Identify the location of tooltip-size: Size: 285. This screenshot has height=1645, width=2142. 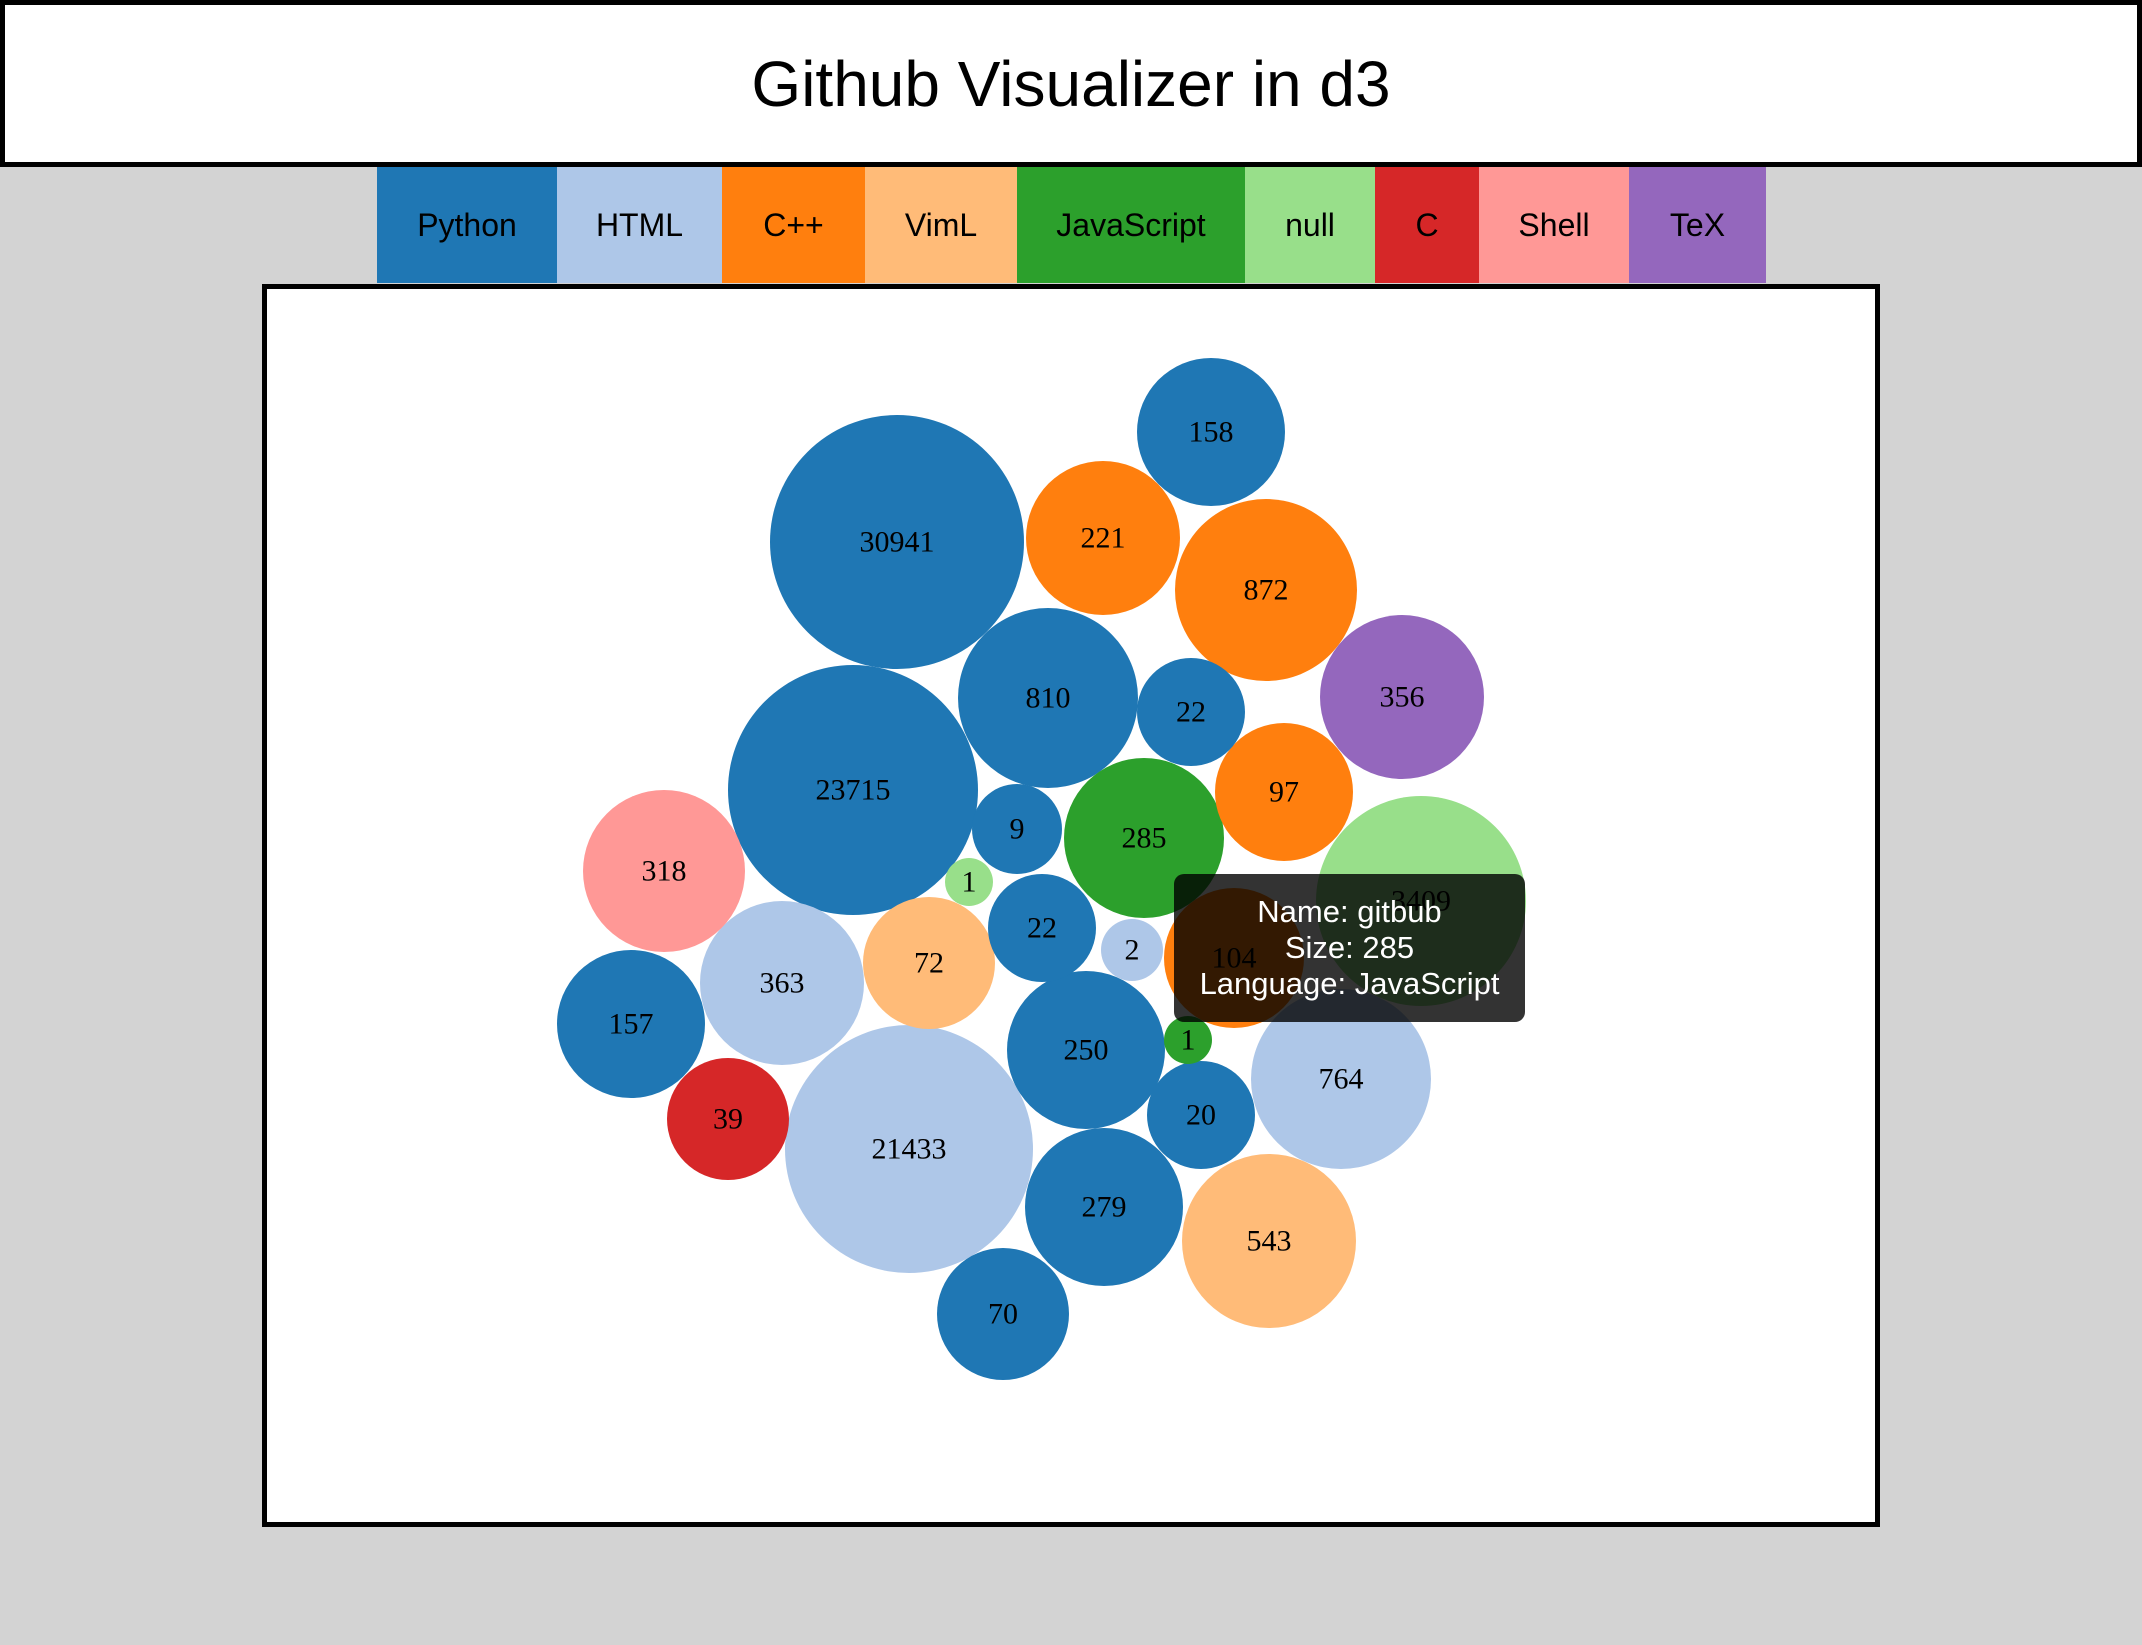
(1349, 947).